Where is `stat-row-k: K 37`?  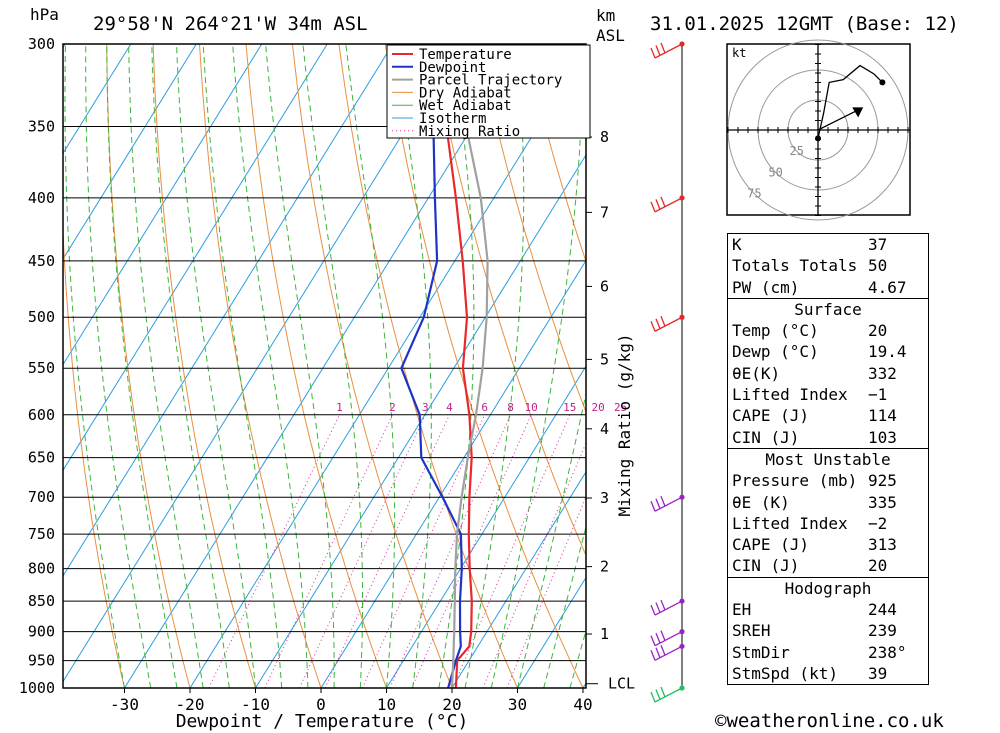 stat-row-k: K 37 is located at coordinates (810, 244).